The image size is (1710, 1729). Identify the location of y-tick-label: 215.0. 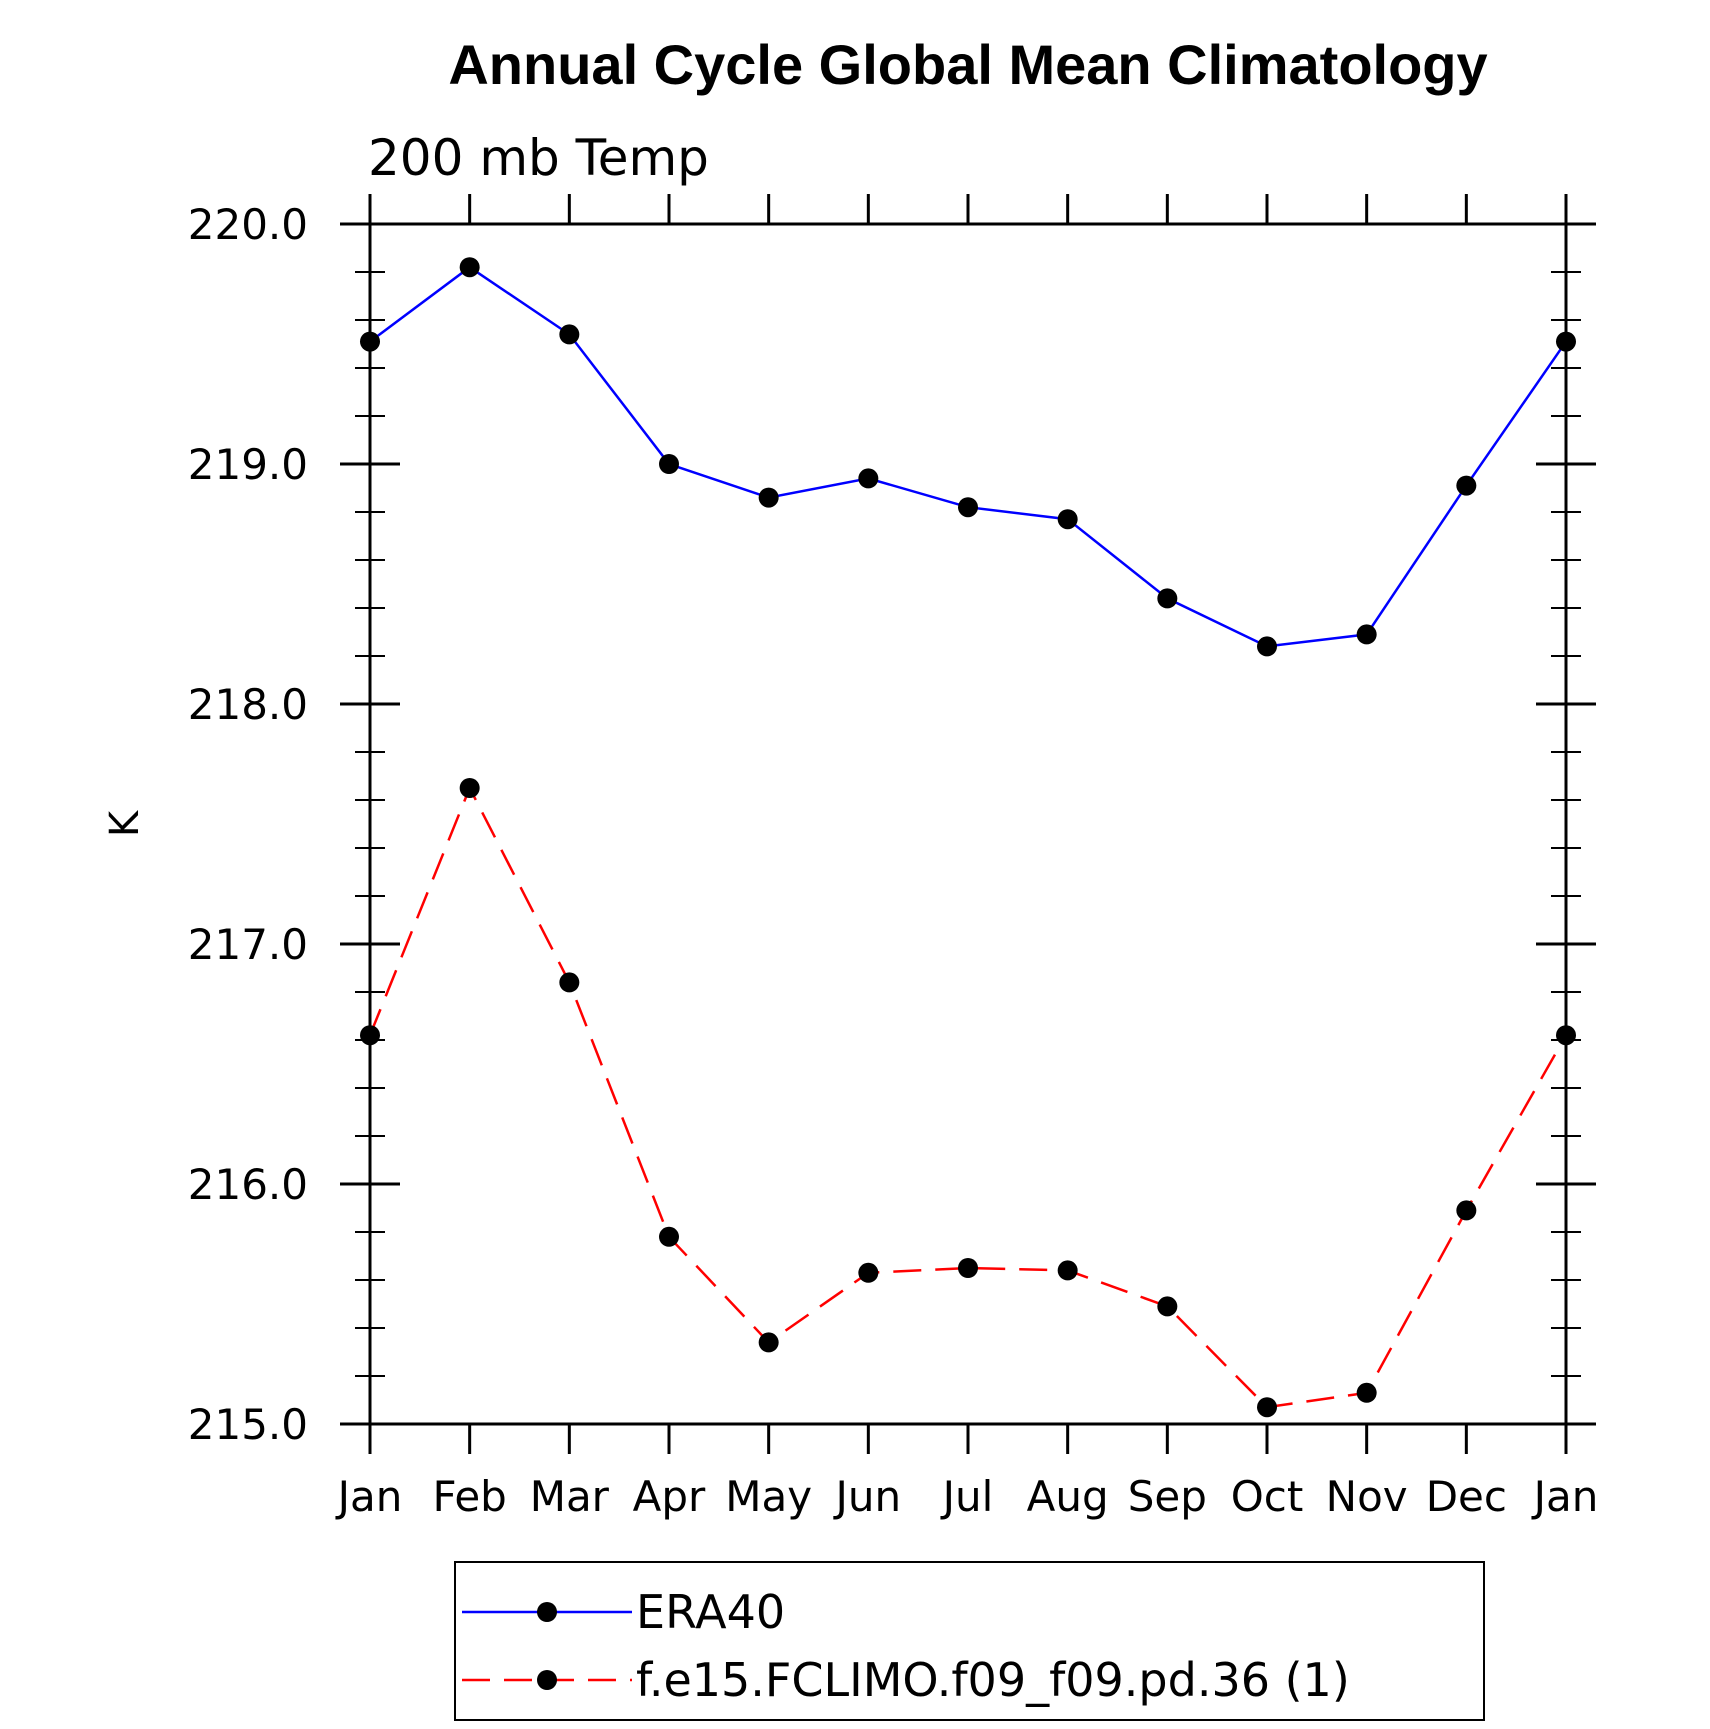
(248, 1424).